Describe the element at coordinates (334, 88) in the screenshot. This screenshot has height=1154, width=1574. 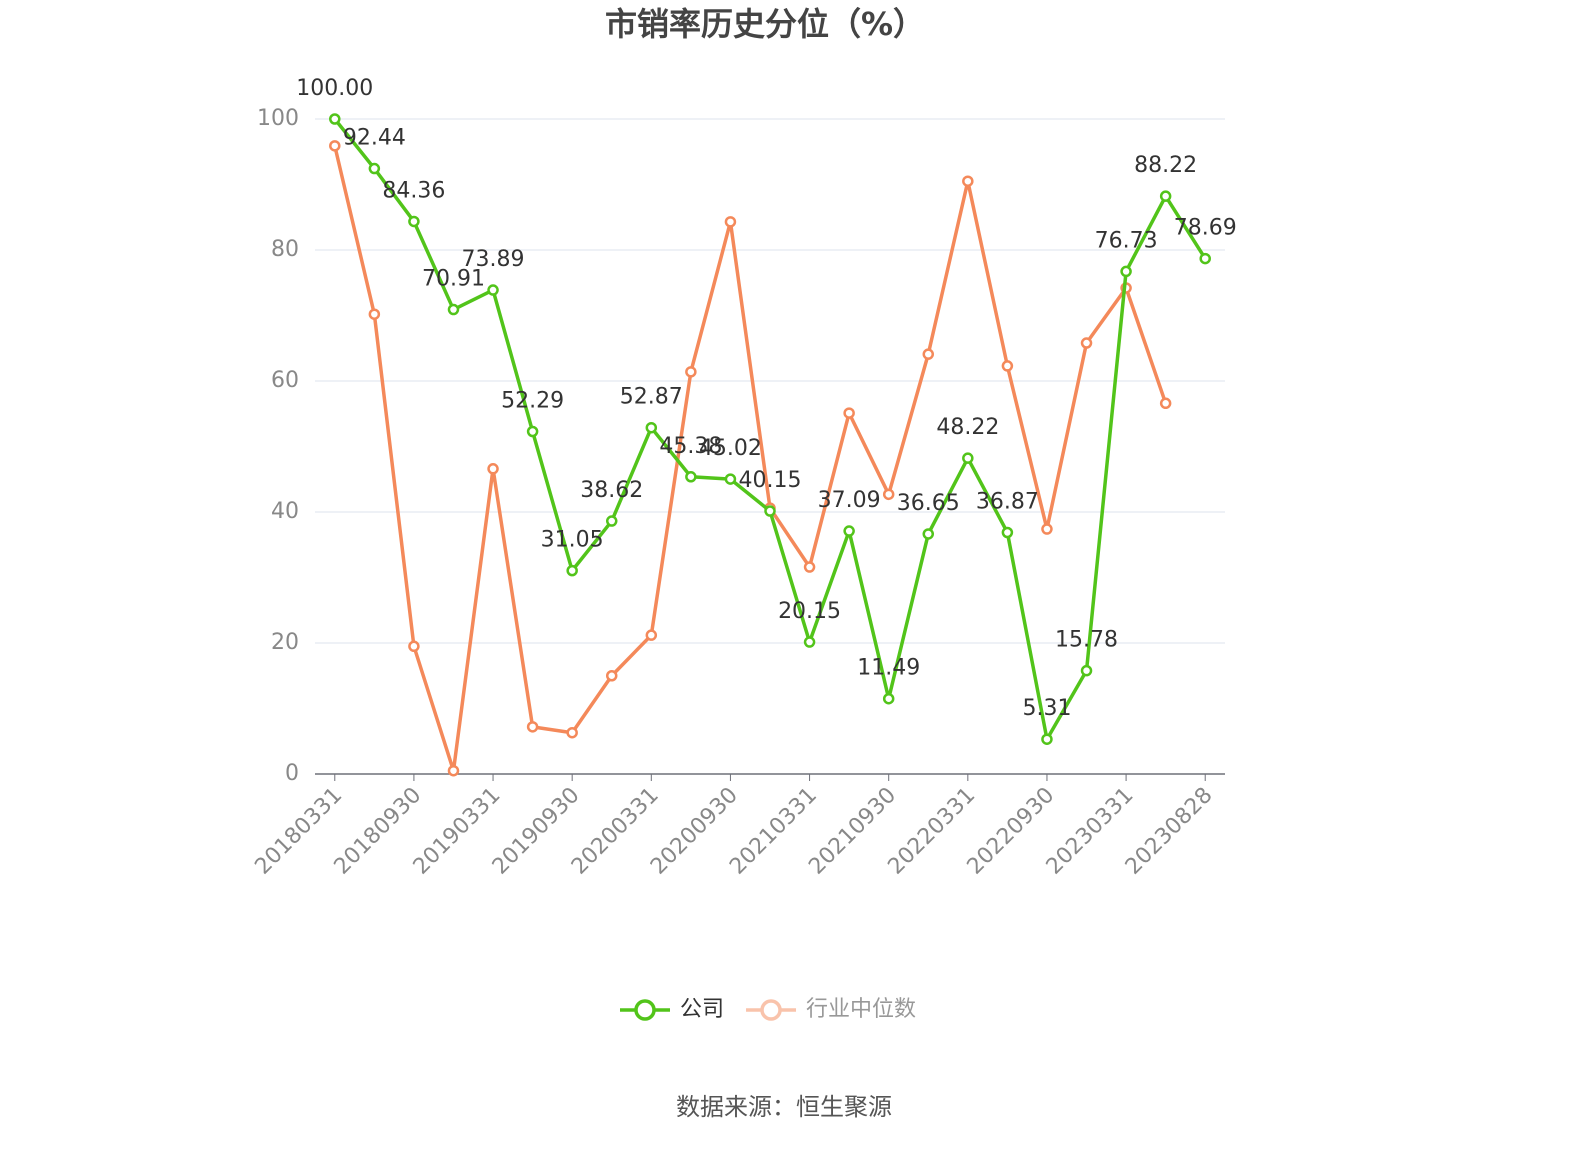
I see `data-label: 100.00` at that location.